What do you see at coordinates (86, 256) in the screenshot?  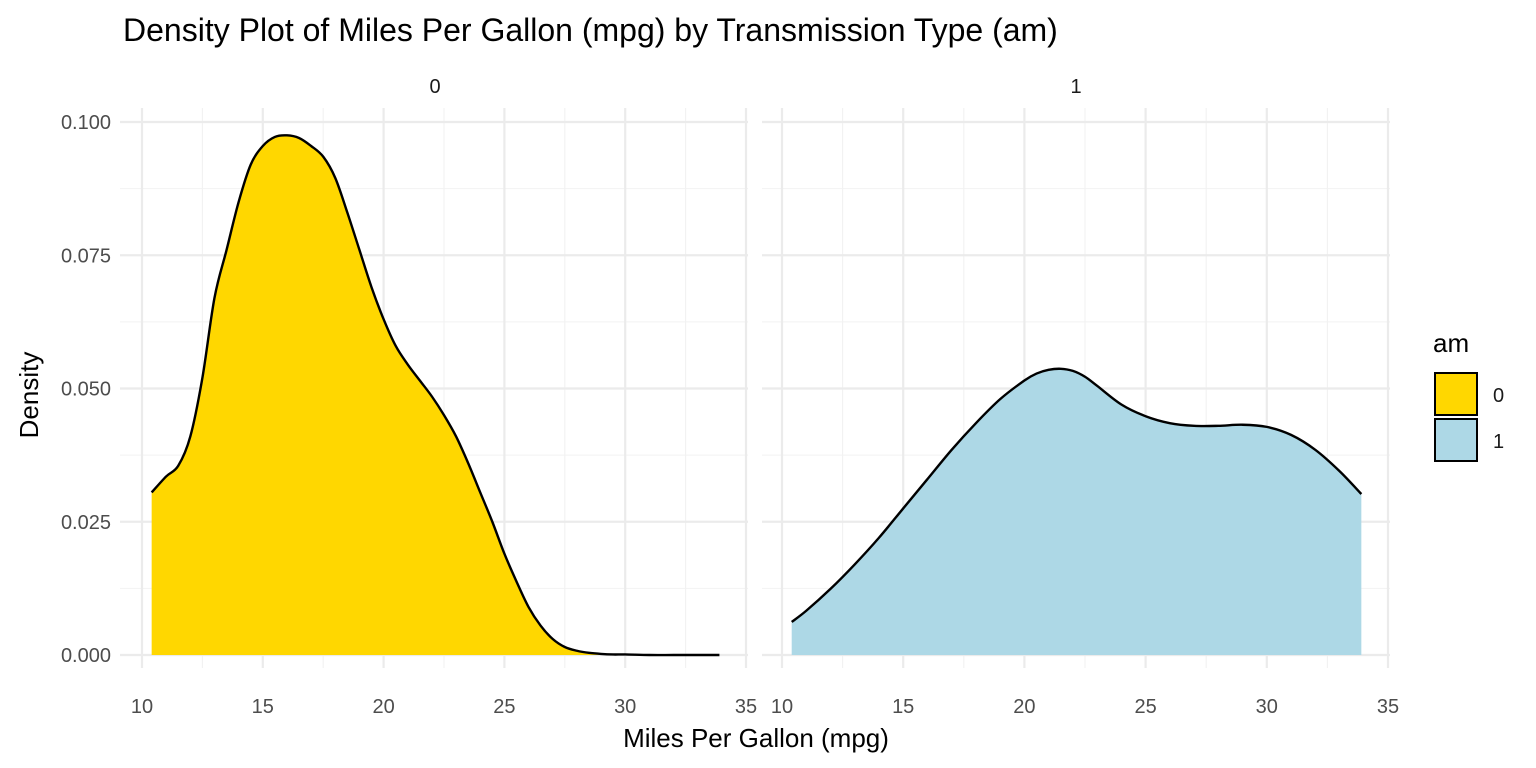 I see `y-tick-label: 0.075` at bounding box center [86, 256].